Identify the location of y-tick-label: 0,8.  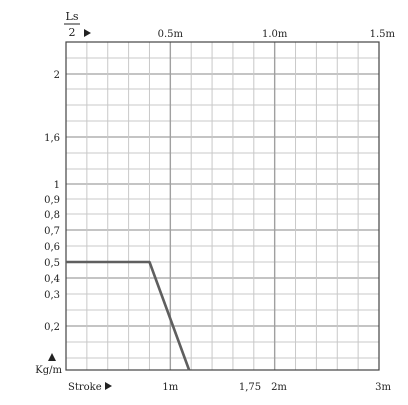
(52, 215).